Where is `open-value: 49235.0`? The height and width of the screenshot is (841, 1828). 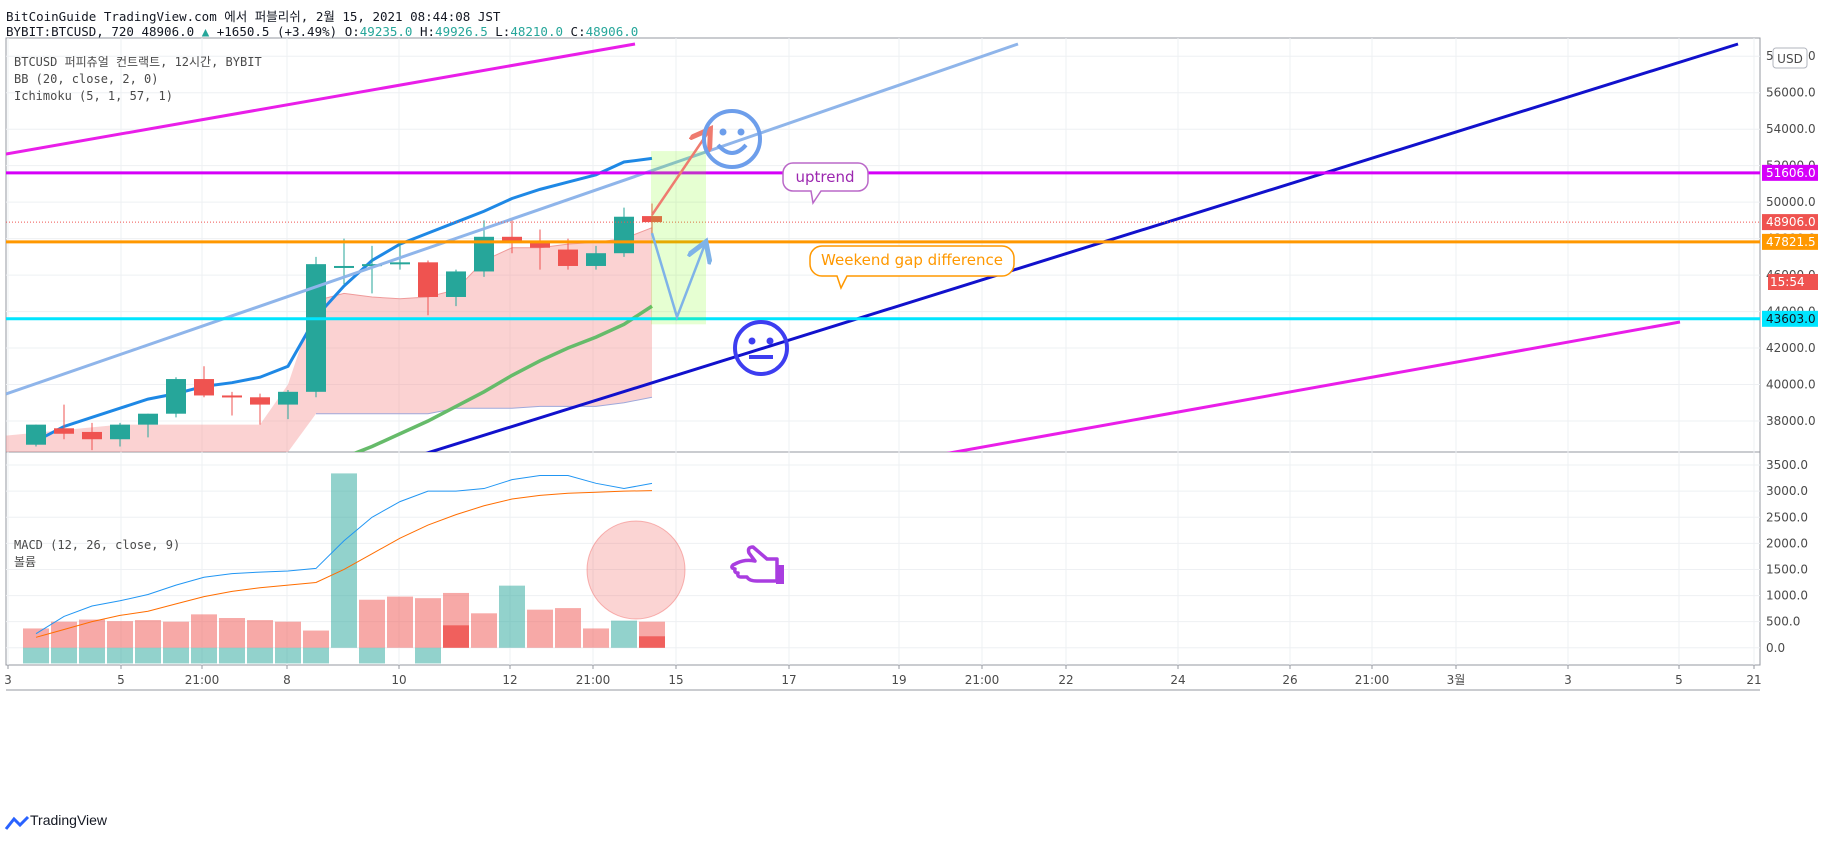
open-value: 49235.0 is located at coordinates (386, 31).